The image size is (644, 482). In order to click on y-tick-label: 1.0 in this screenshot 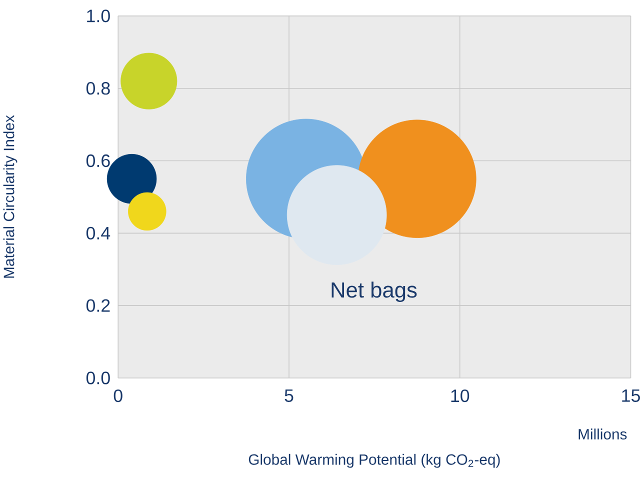, I will do `click(98, 16)`.